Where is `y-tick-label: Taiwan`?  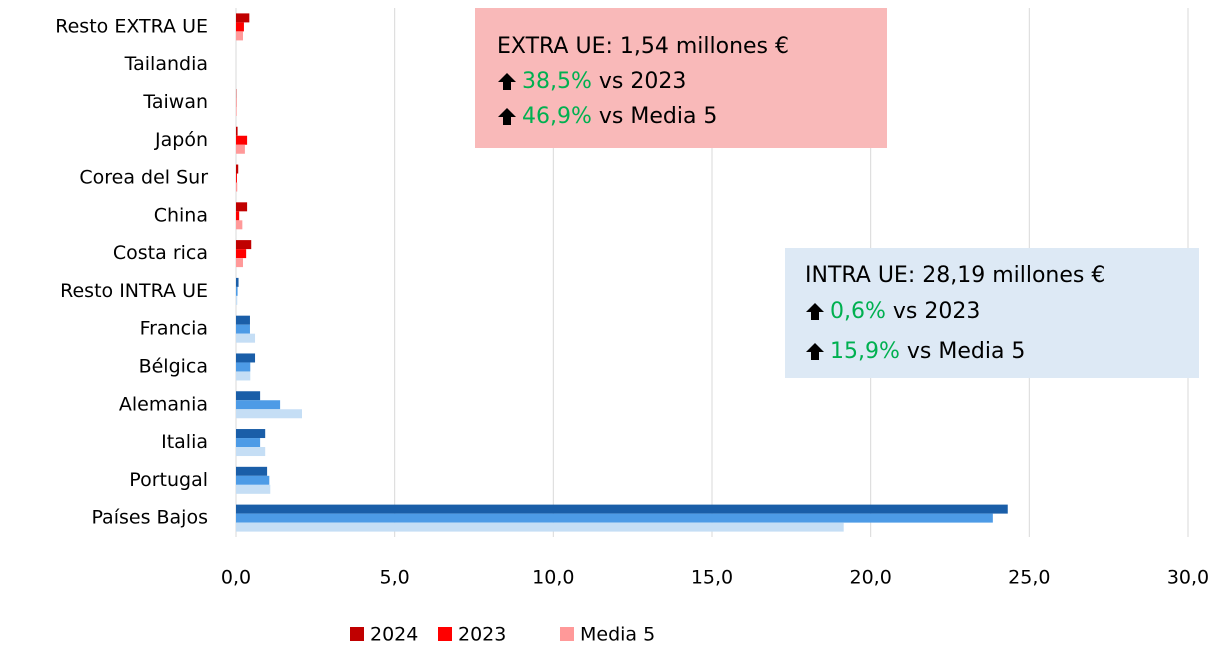 y-tick-label: Taiwan is located at coordinates (175, 102).